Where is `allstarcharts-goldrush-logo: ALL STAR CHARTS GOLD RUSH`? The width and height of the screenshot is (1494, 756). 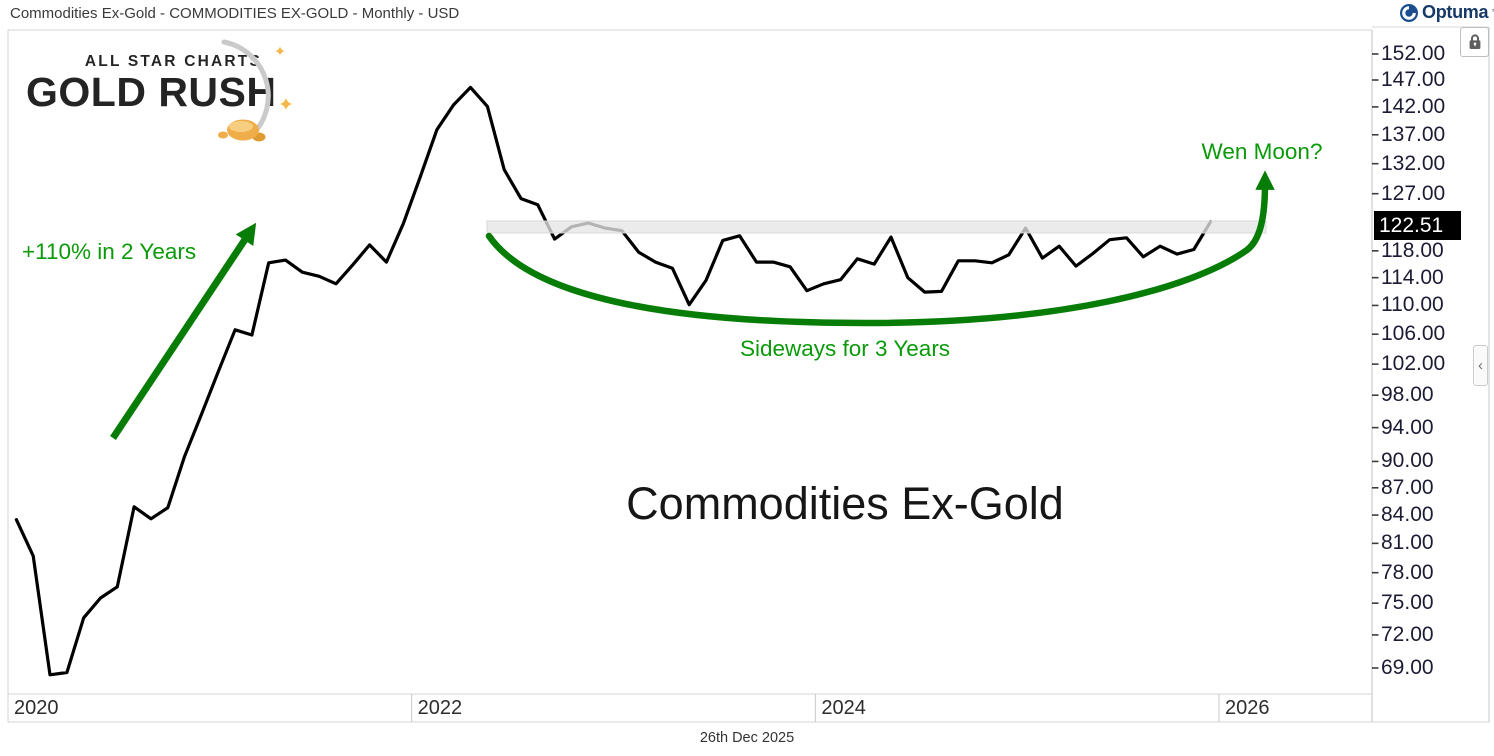
allstarcharts-goldrush-logo: ALL STAR CHARTS GOLD RUSH is located at coordinates (172, 94).